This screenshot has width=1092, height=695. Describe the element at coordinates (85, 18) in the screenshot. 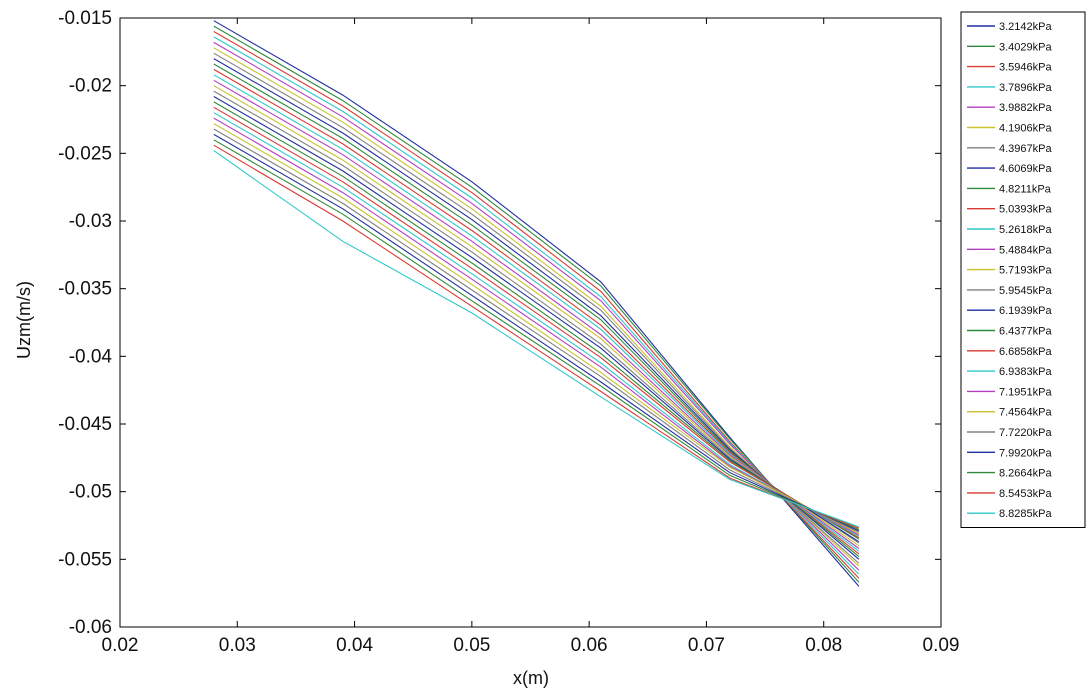

I see `y-tick-label: -0.015` at that location.